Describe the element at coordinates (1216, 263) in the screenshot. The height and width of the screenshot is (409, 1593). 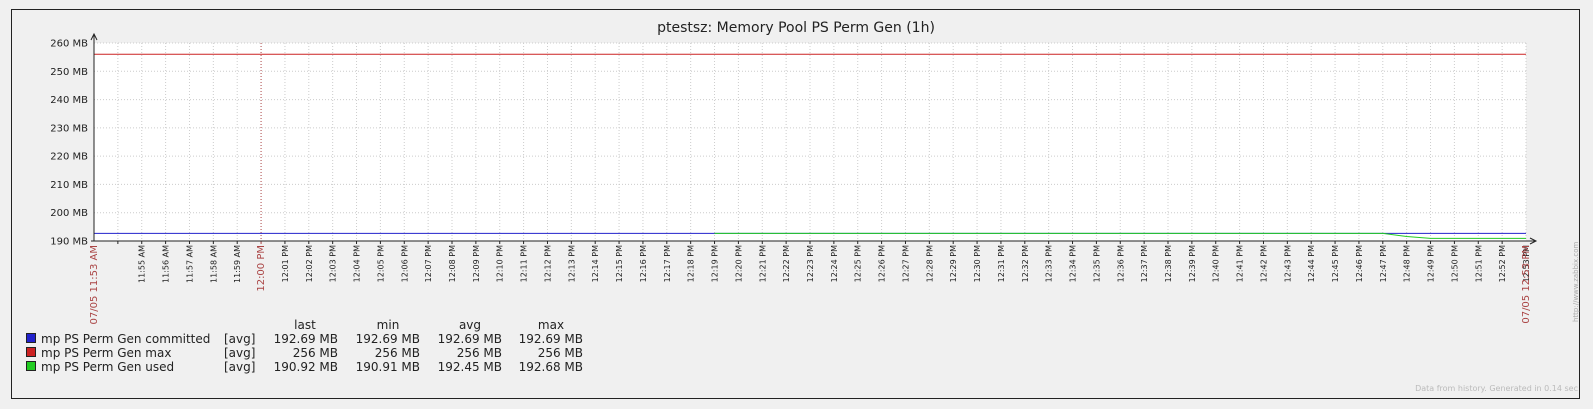
I see `x-tick-label: 12:40 PM` at that location.